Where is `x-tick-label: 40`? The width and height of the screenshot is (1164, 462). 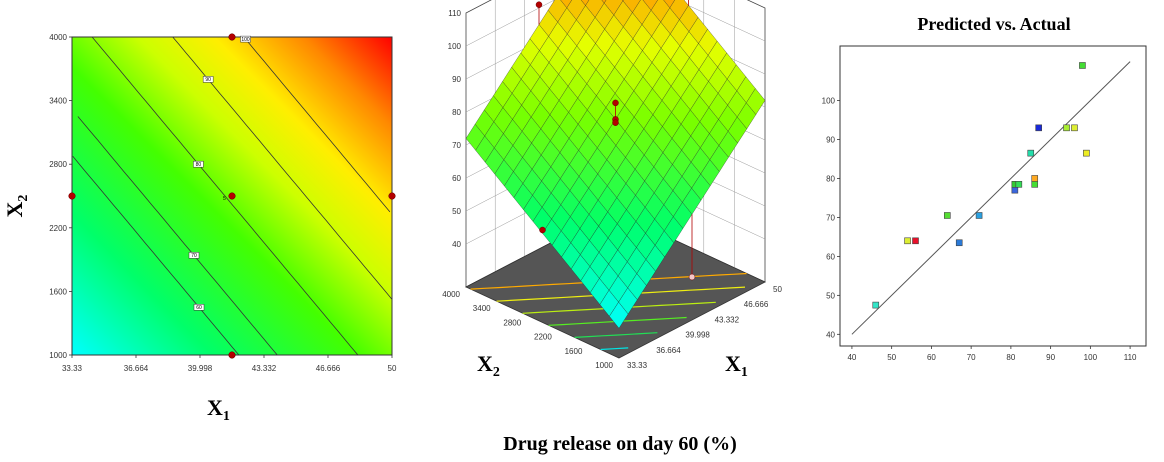
x-tick-label: 40 is located at coordinates (851, 357).